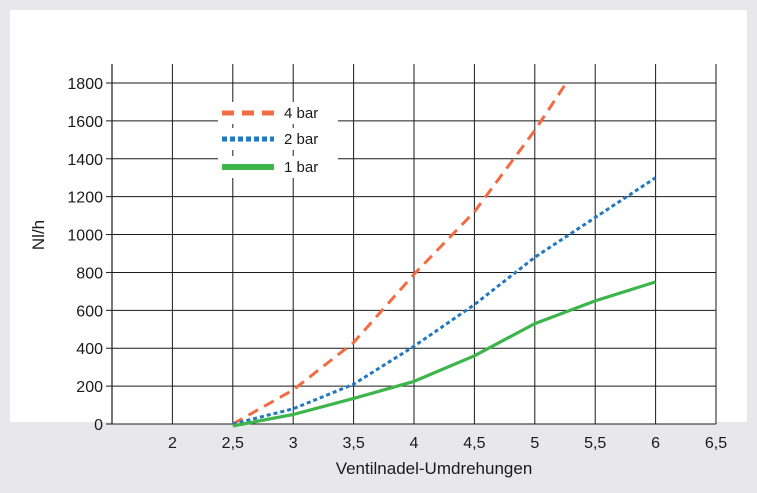  I want to click on x-tick-label: 4,5, so click(474, 443).